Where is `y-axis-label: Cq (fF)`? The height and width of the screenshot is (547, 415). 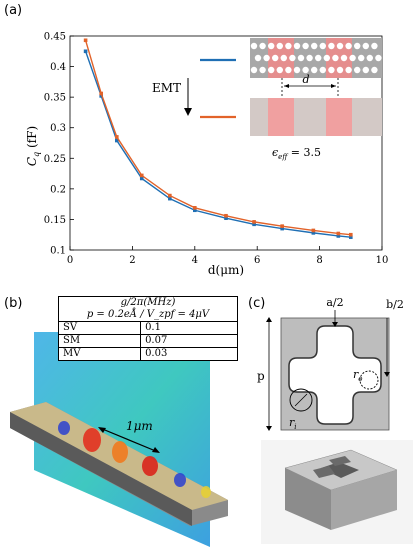
y-axis-label: Cq (fF) is located at coordinates (33, 146).